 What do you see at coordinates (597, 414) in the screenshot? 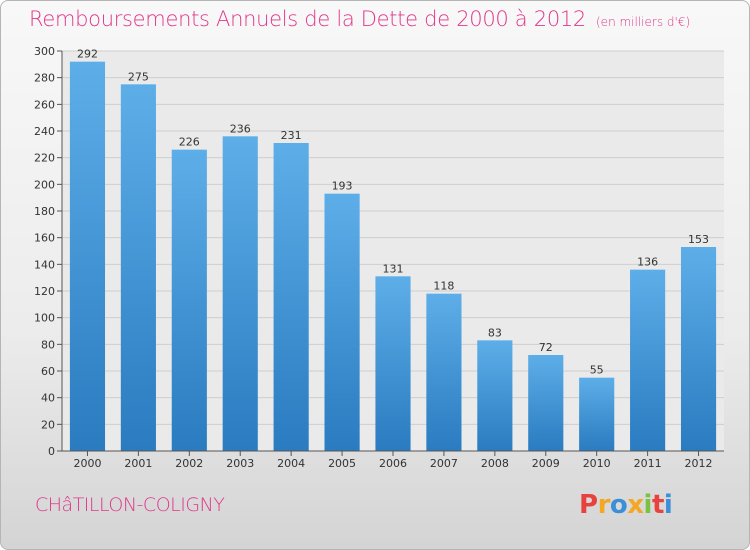
I see `bar-2010` at bounding box center [597, 414].